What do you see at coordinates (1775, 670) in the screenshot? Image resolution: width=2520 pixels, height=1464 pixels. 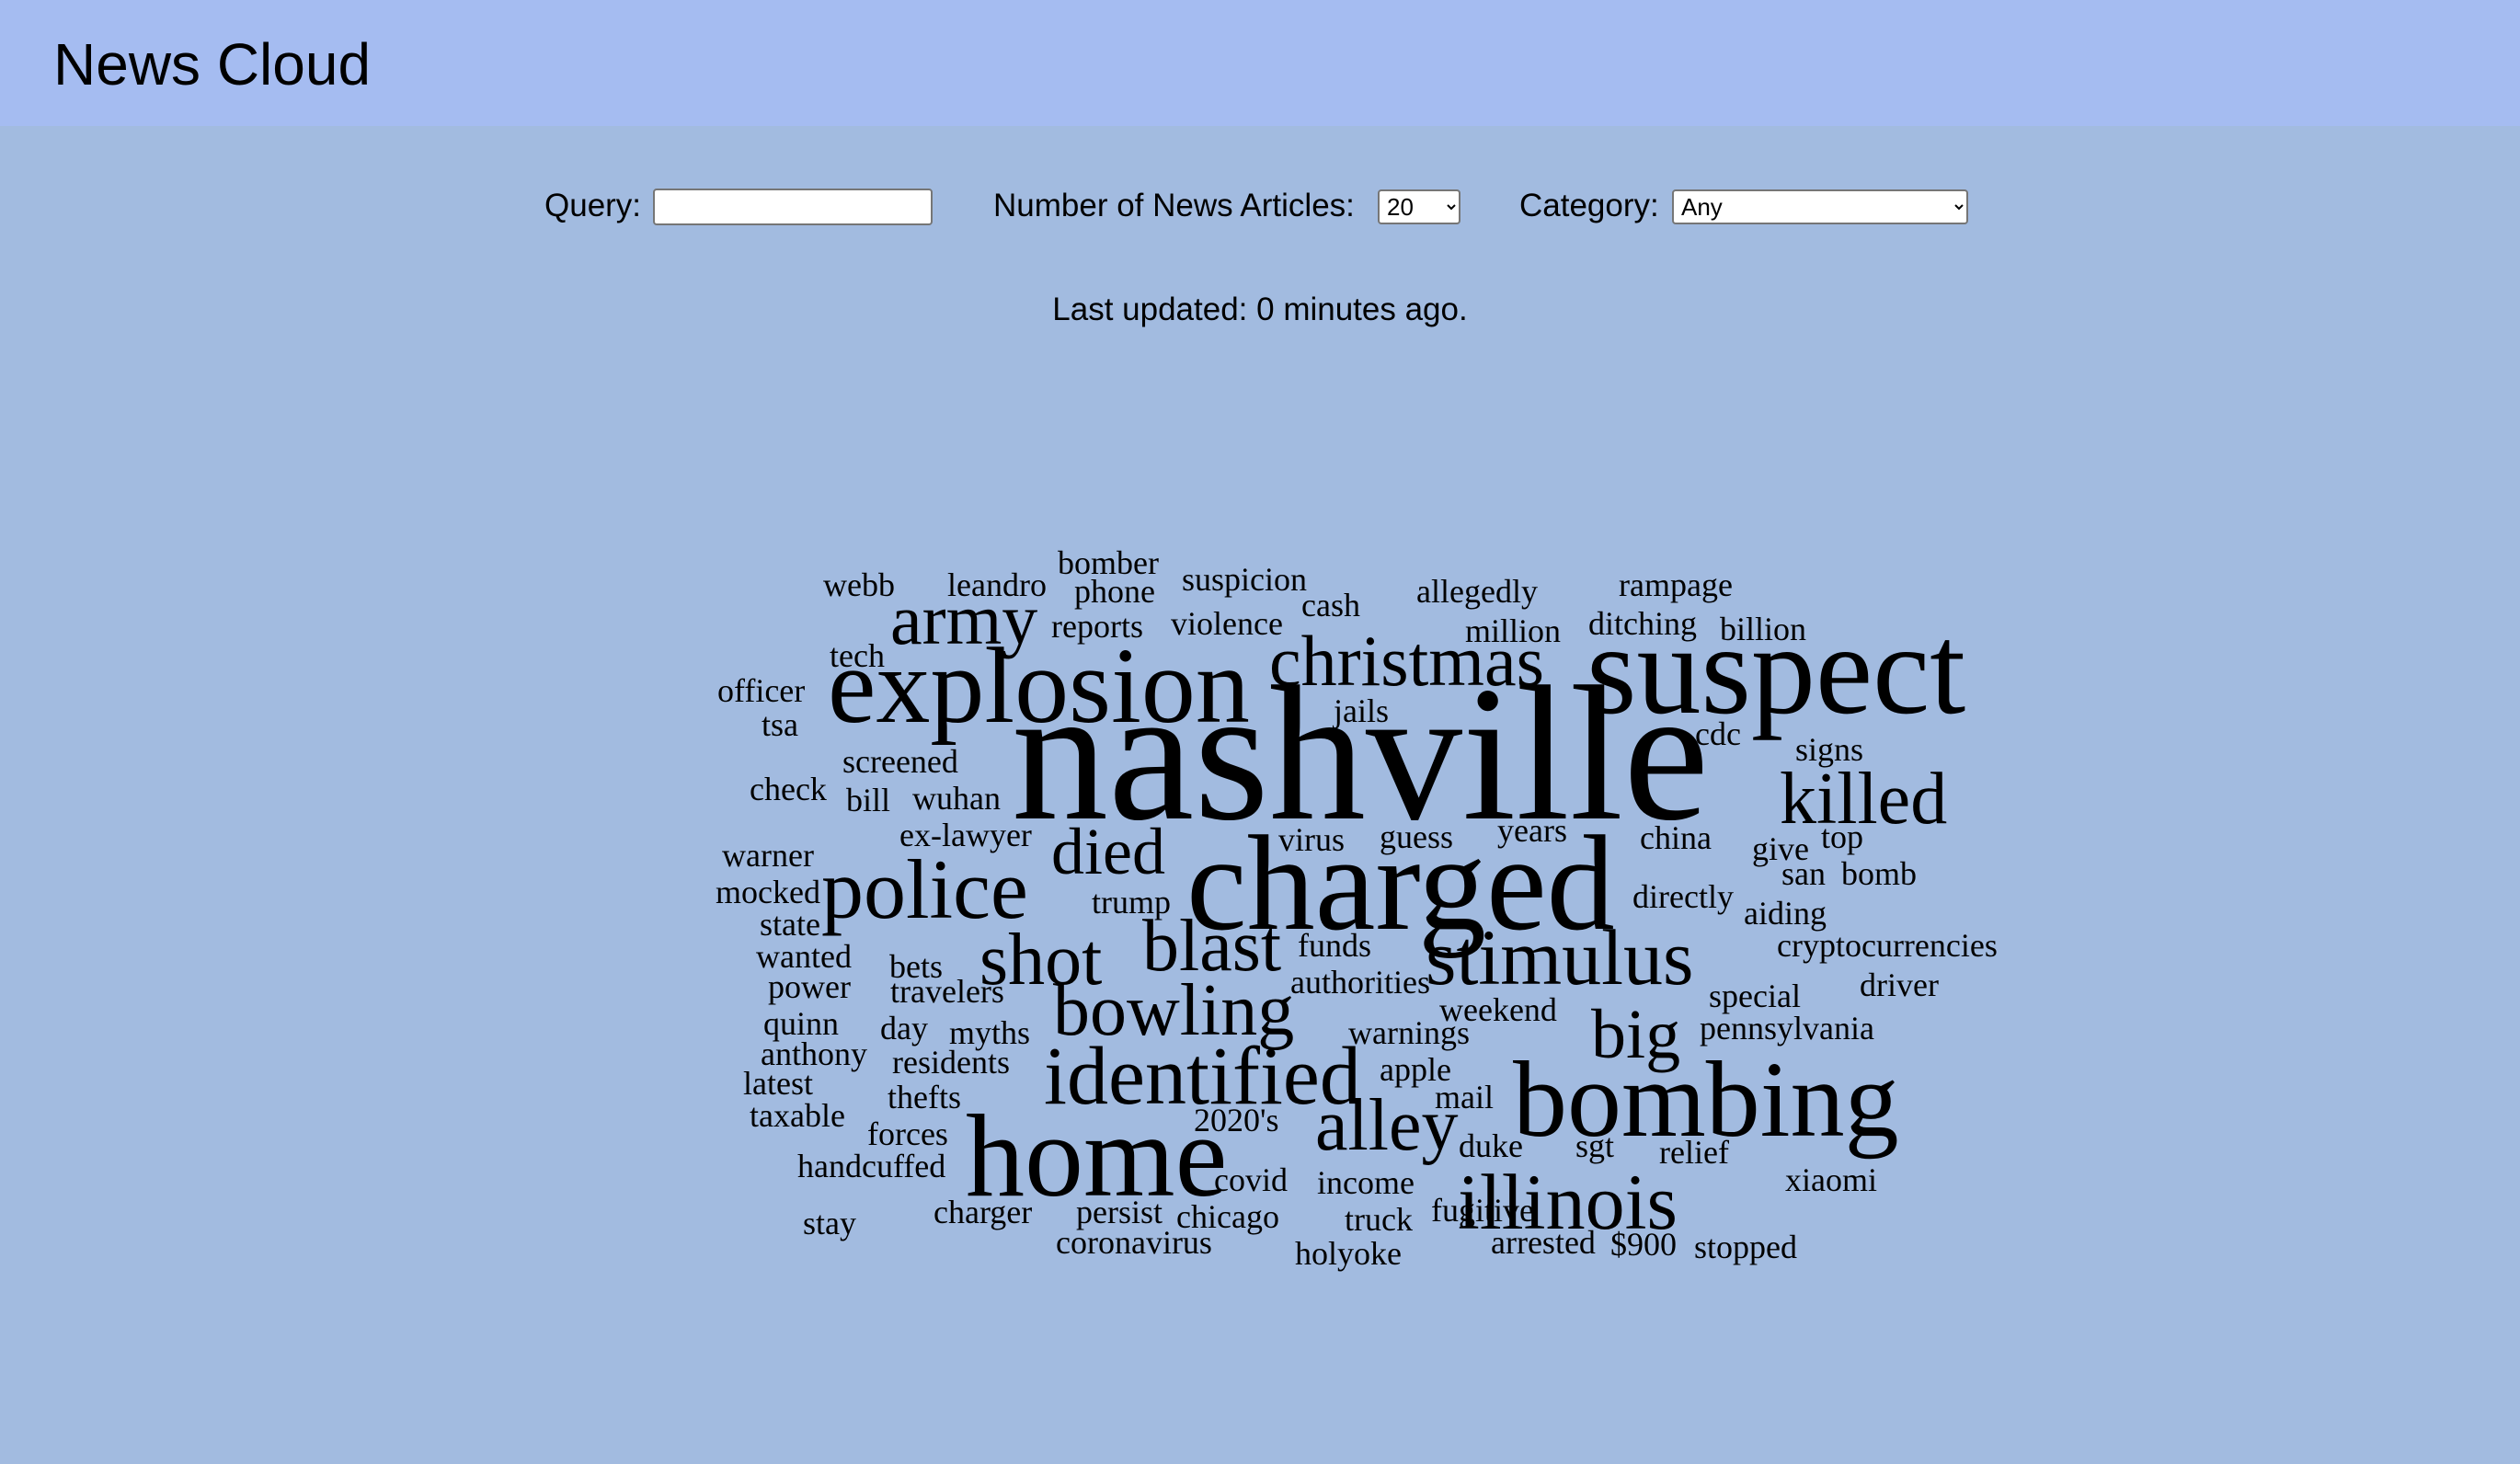 I see `cloud-word: suspect` at bounding box center [1775, 670].